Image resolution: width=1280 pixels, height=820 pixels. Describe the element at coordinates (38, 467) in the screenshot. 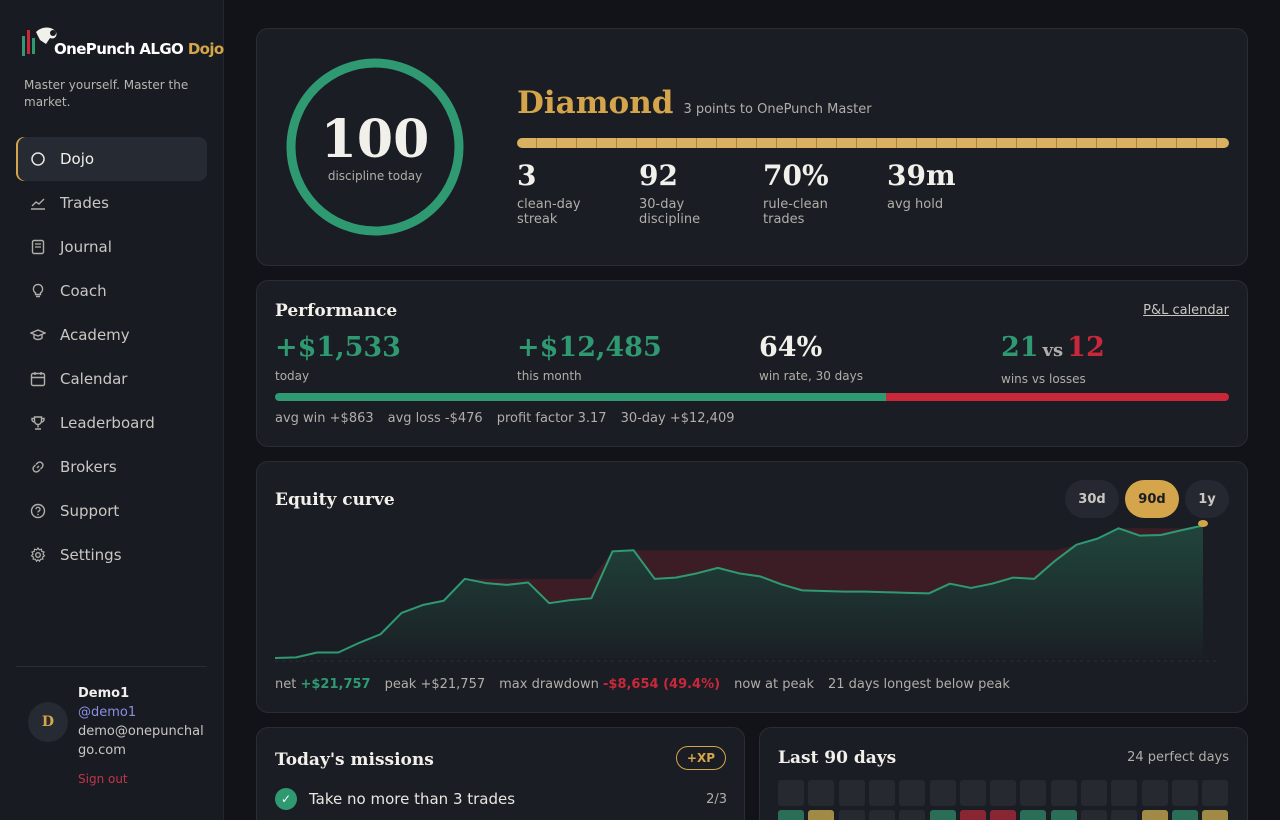

I see `link-icon` at that location.